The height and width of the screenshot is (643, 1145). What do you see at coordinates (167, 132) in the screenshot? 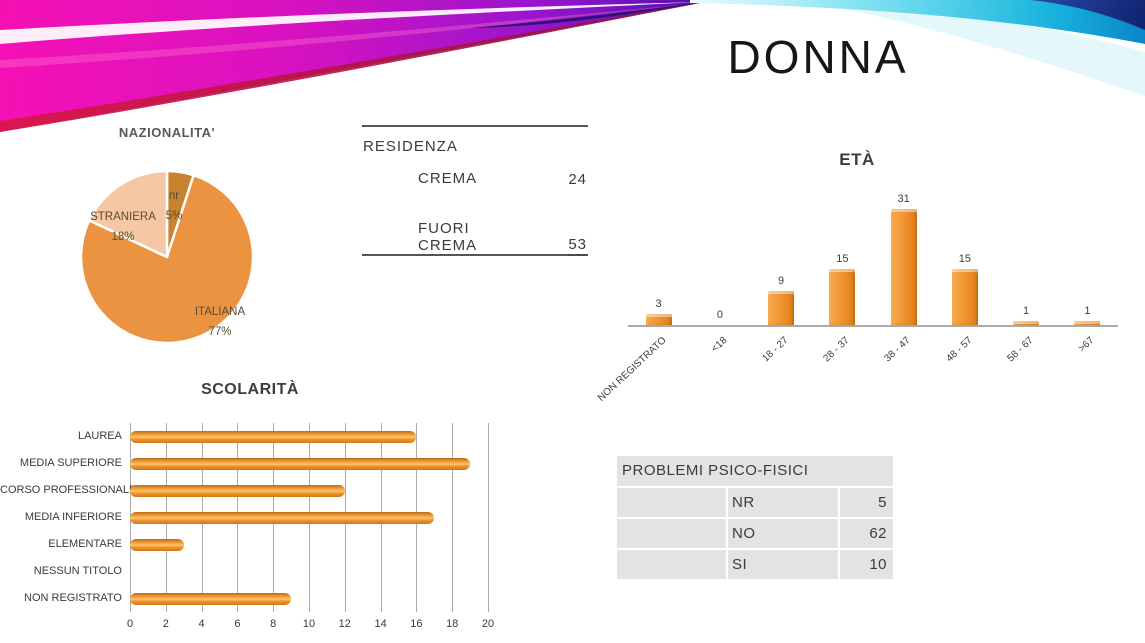
I see `nazionalita-chart-title: NAZIONALITA'` at bounding box center [167, 132].